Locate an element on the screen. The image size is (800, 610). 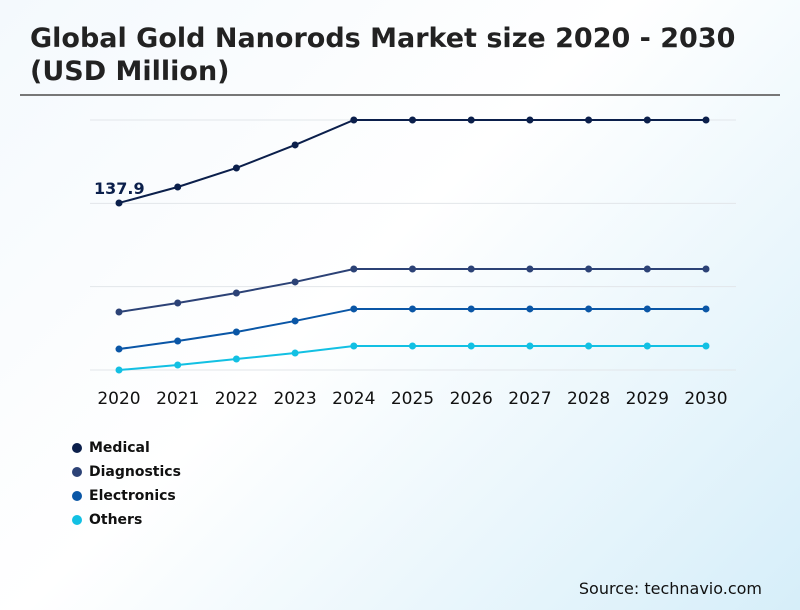
legend-label: Diagnostics is located at coordinates (135, 472).